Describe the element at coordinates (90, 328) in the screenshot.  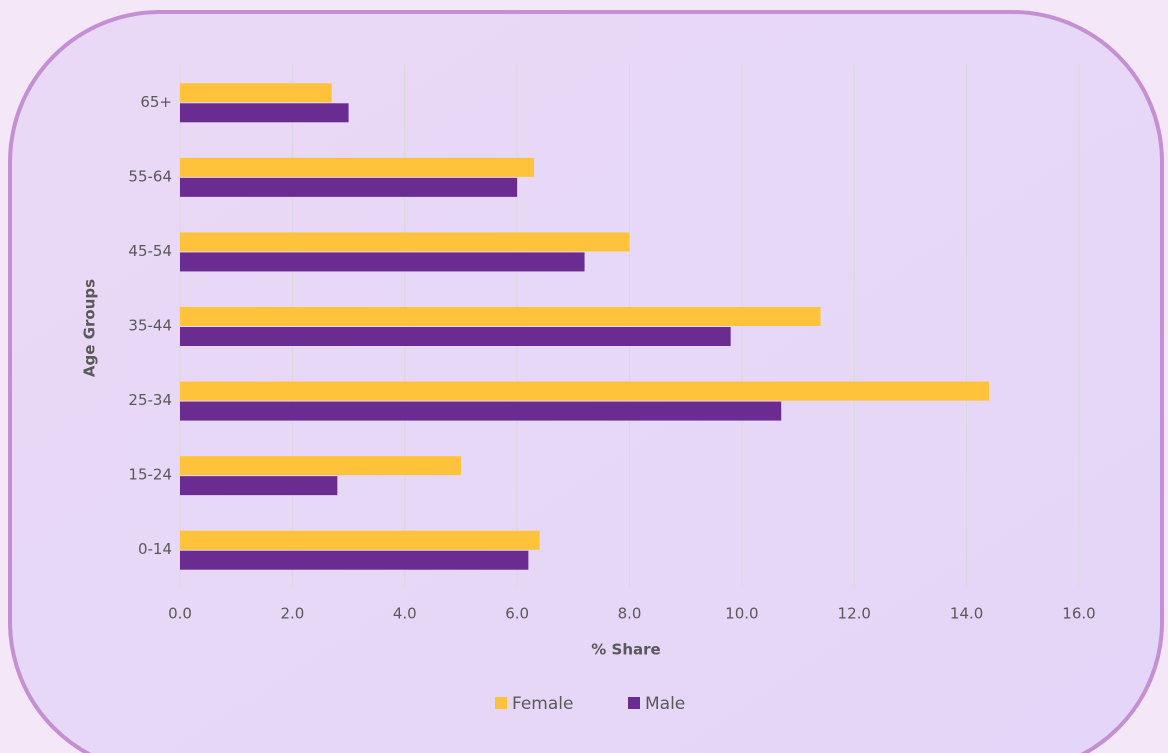
I see `y-axis-title: Age Groups` at that location.